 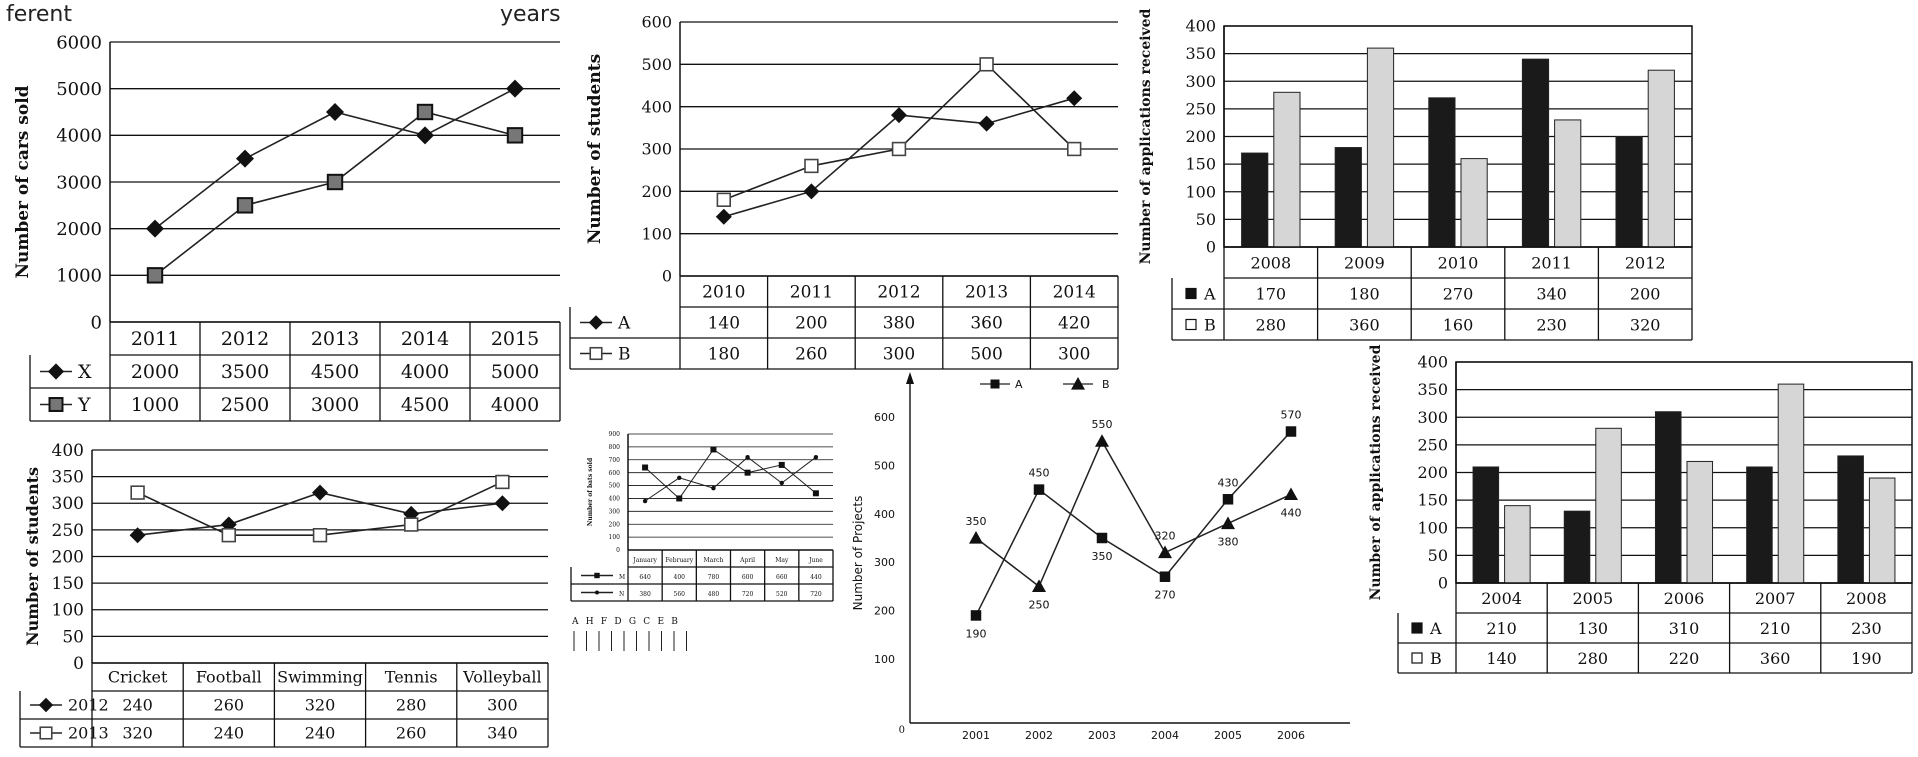 What do you see at coordinates (1133, 523) in the screenshot?
I see `series-line-A` at bounding box center [1133, 523].